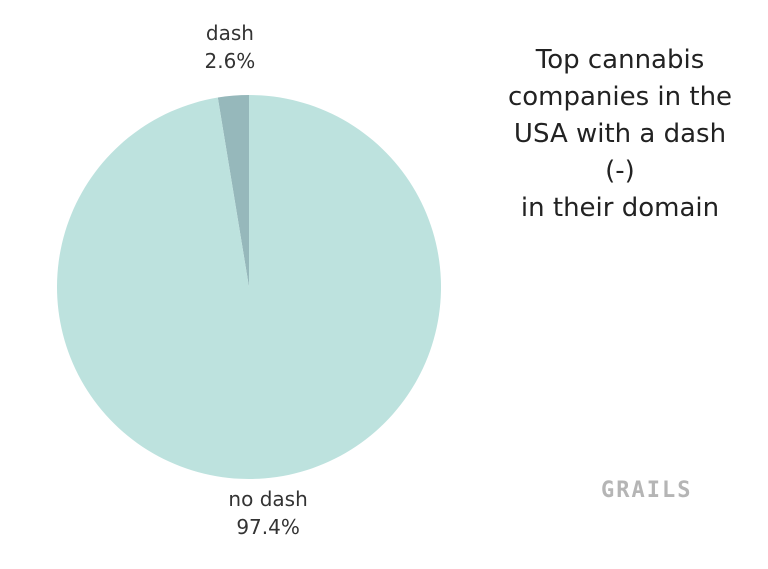 This screenshot has height=569, width=768. I want to click on slice-label-dash: dash, so click(230, 33).